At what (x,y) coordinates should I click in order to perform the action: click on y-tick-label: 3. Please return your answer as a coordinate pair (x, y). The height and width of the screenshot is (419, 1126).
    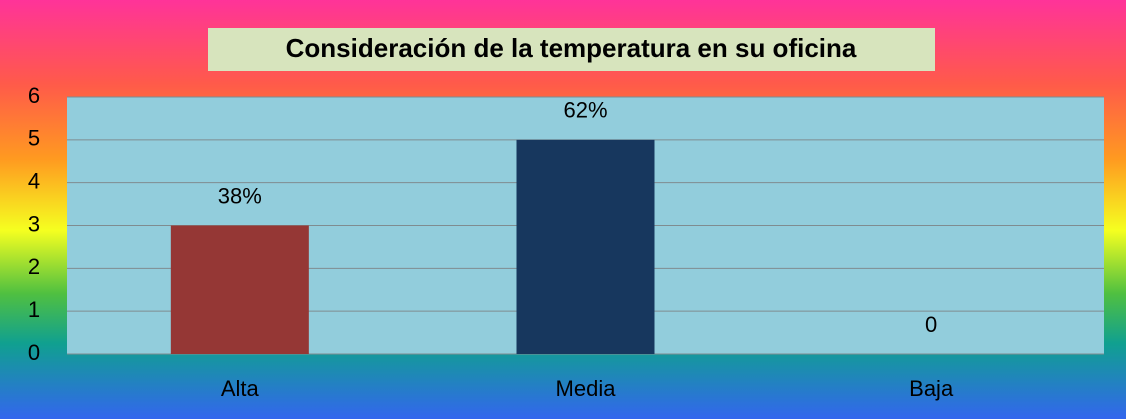
    Looking at the image, I should click on (34, 223).